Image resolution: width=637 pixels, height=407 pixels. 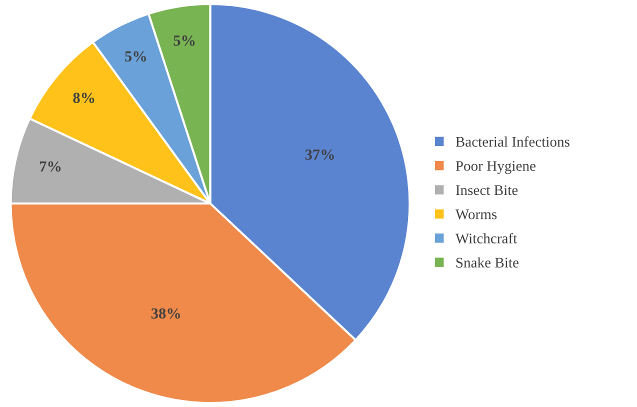 I want to click on legend-label: Insect Bite, so click(x=487, y=190).